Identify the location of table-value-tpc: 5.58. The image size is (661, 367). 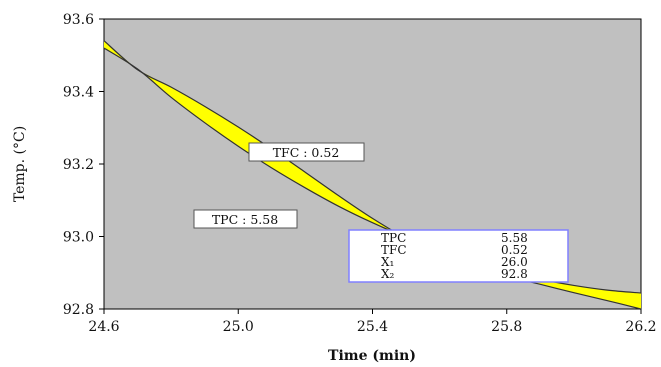
(514, 238).